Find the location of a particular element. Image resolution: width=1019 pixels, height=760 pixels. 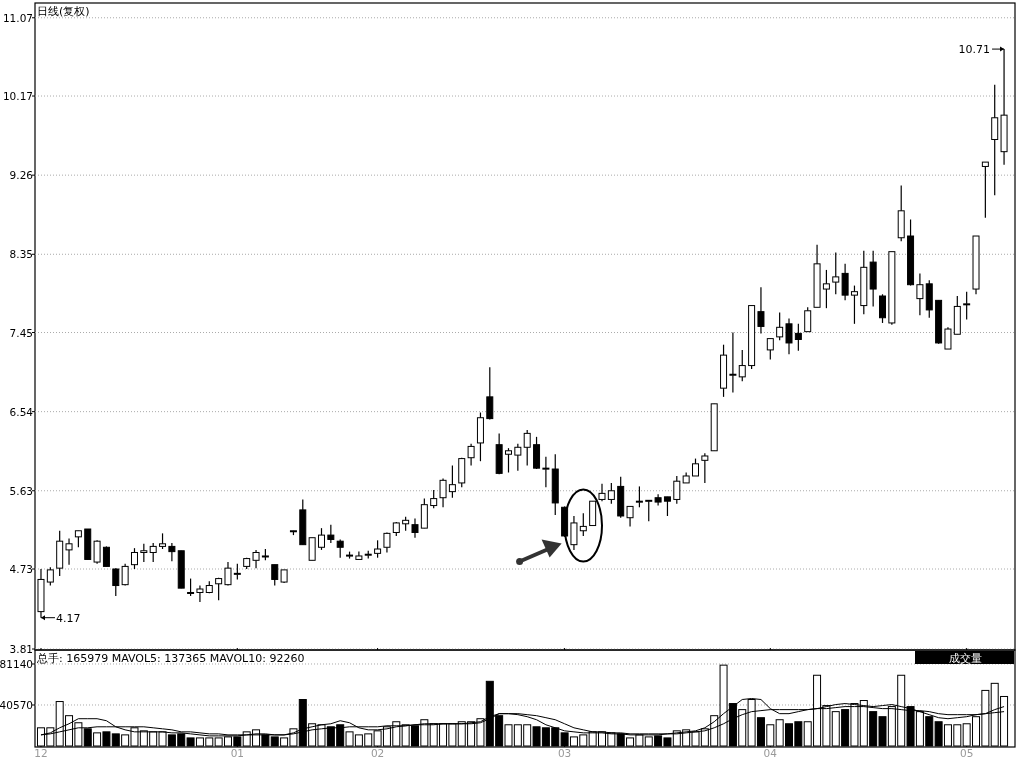

x-tick-label: 05 is located at coordinates (966, 753).